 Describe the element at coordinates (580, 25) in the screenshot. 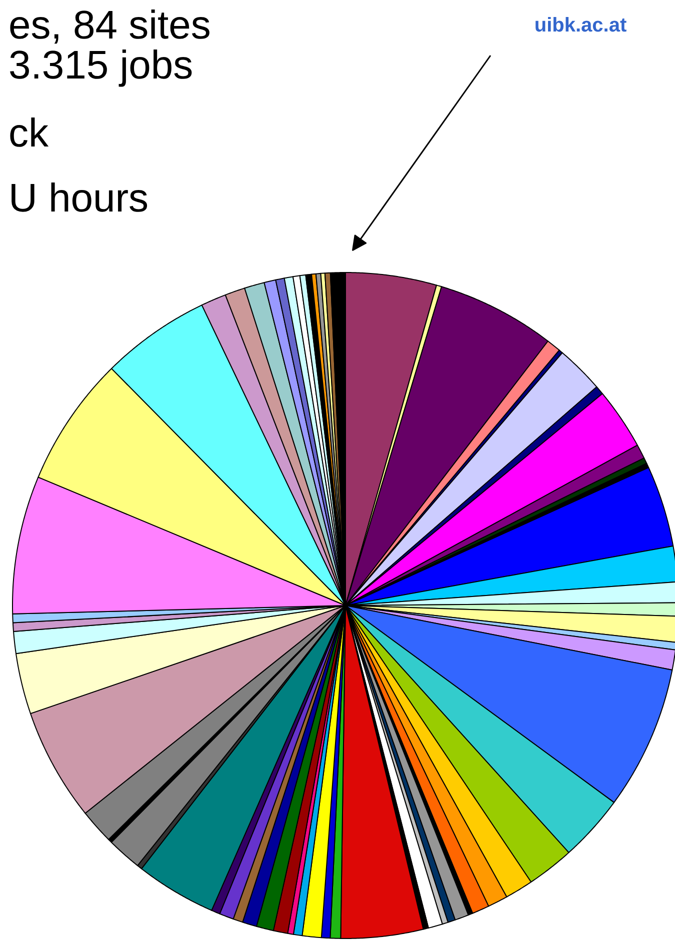

I see `text: uibk.ac.at` at that location.